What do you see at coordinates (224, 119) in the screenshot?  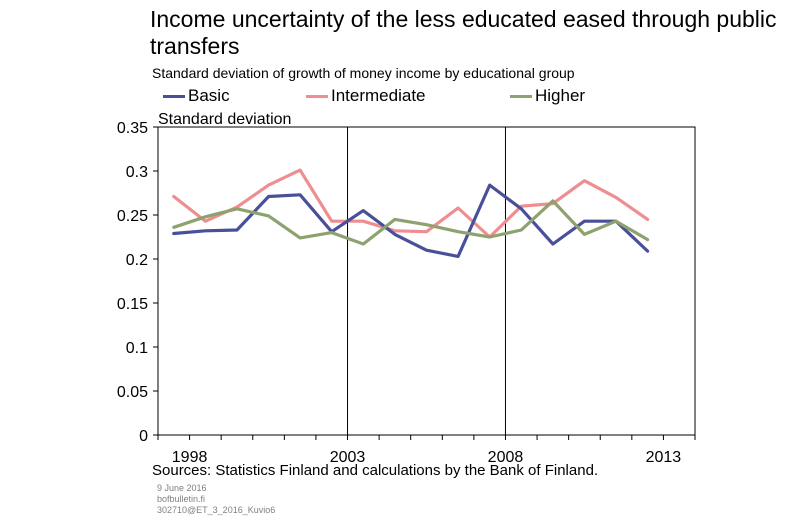 I see `y-axis-title: Standard deviation` at bounding box center [224, 119].